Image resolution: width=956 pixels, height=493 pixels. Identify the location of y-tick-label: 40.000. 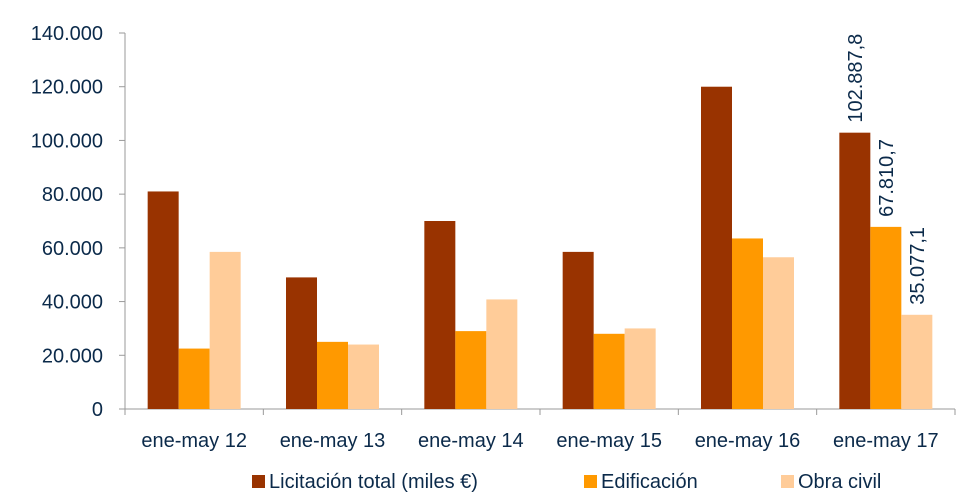
(72, 303).